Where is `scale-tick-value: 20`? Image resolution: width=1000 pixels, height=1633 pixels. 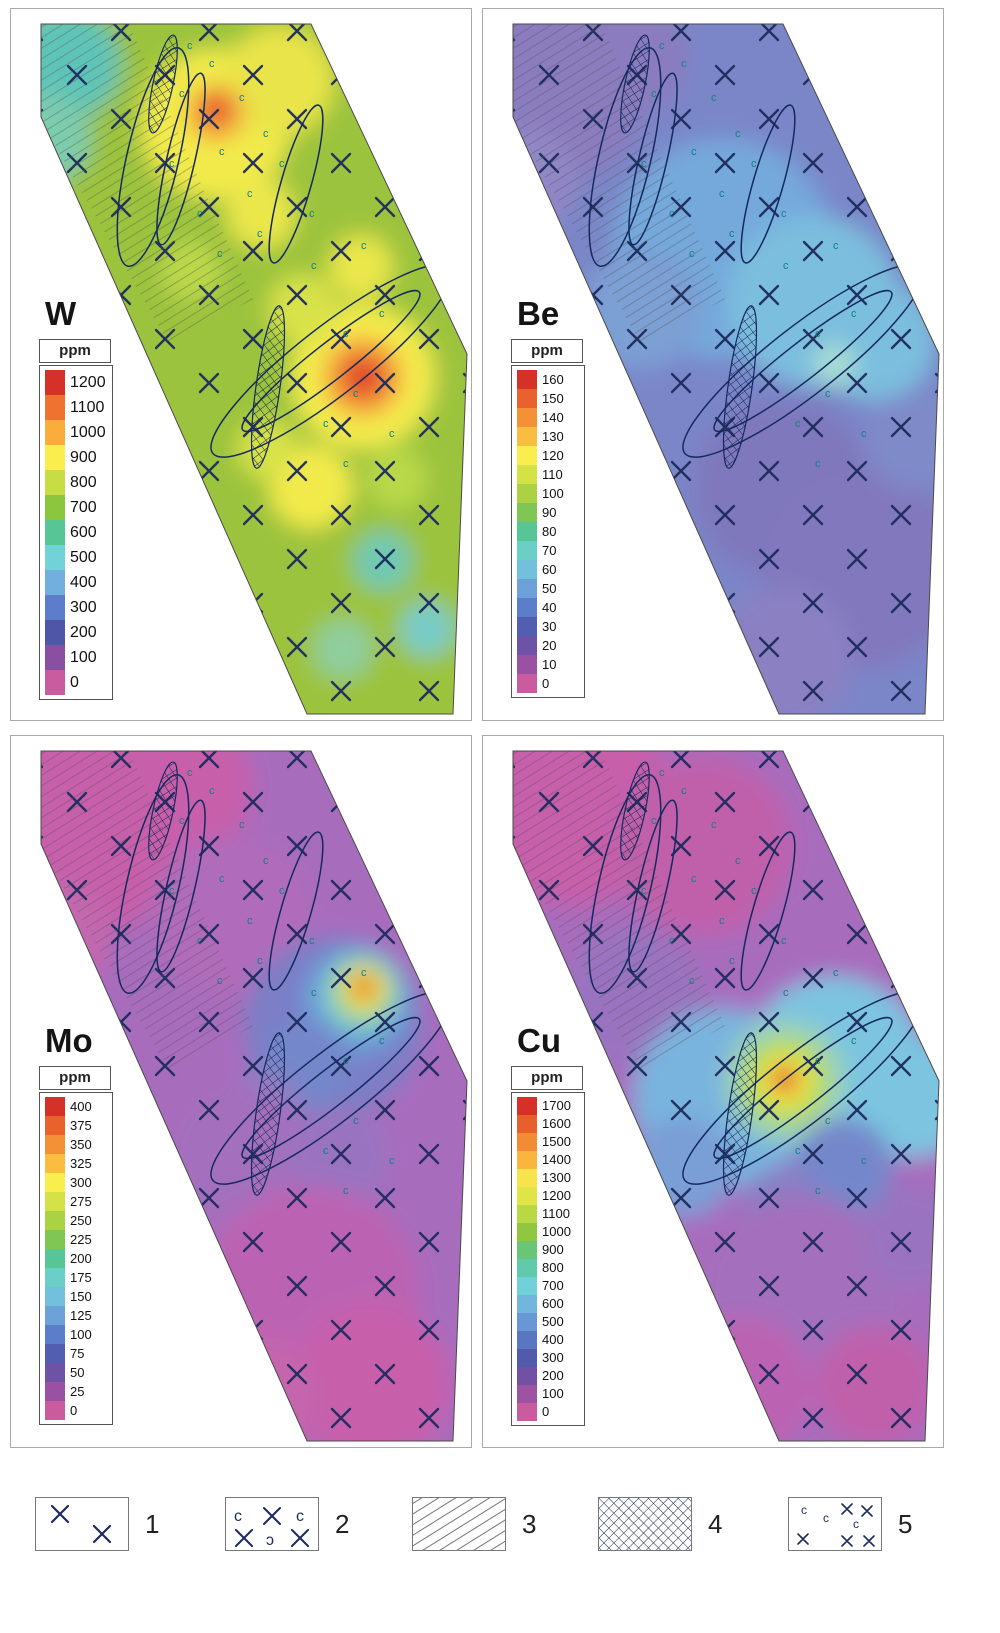 scale-tick-value: 20 is located at coordinates (549, 645).